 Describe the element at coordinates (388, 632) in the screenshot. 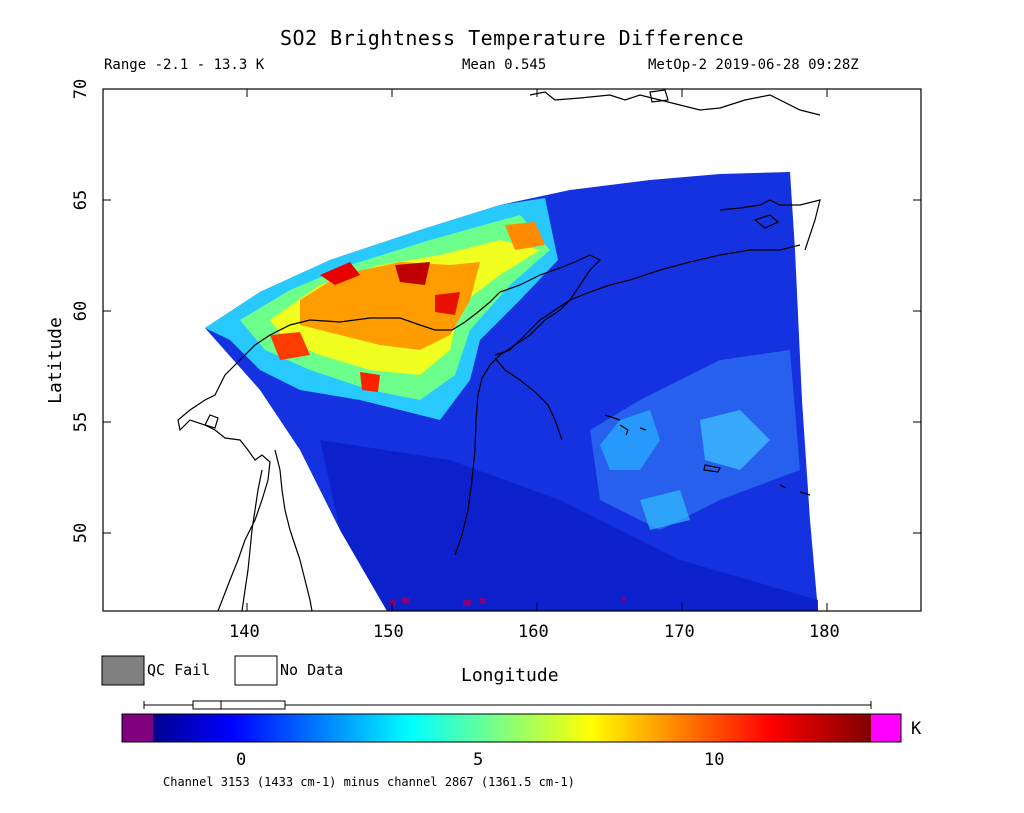

I see `x-tick-label: 150` at that location.